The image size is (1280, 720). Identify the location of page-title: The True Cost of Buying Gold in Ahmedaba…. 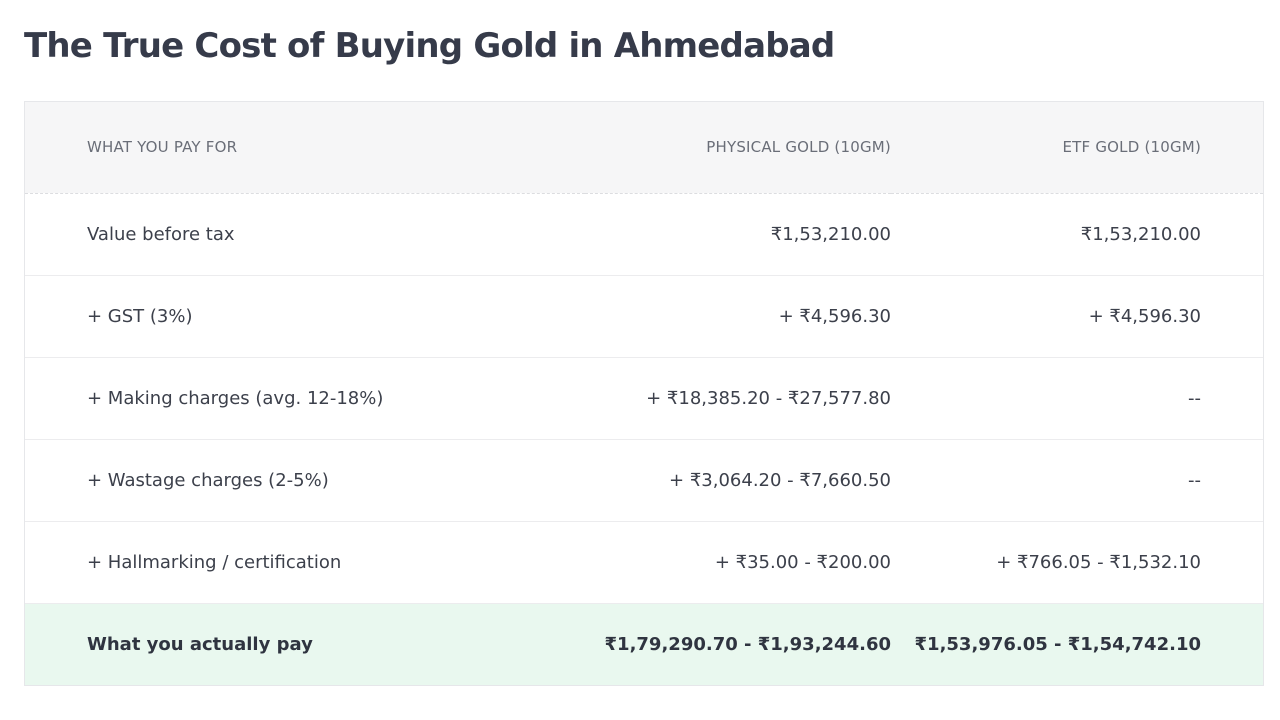
(429, 46).